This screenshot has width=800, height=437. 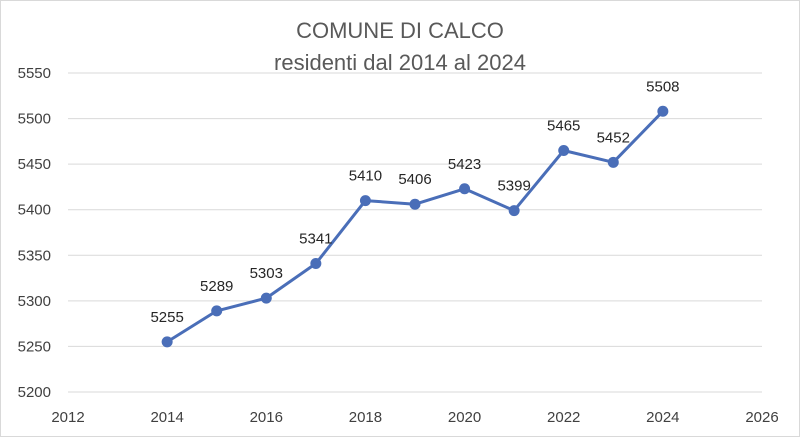 What do you see at coordinates (563, 125) in the screenshot?
I see `data-label: 5465` at bounding box center [563, 125].